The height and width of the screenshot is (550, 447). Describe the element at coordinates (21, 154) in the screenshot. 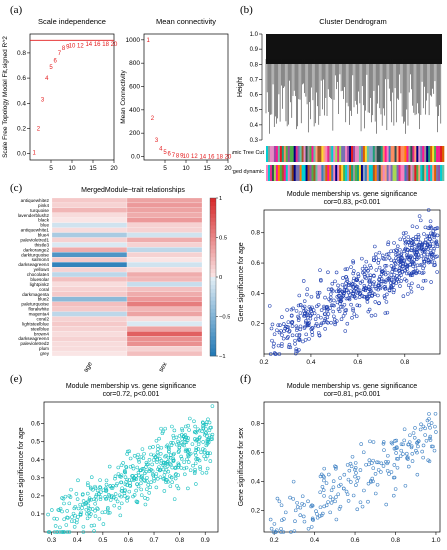

I see `y-tick-label: 0.0` at that location.